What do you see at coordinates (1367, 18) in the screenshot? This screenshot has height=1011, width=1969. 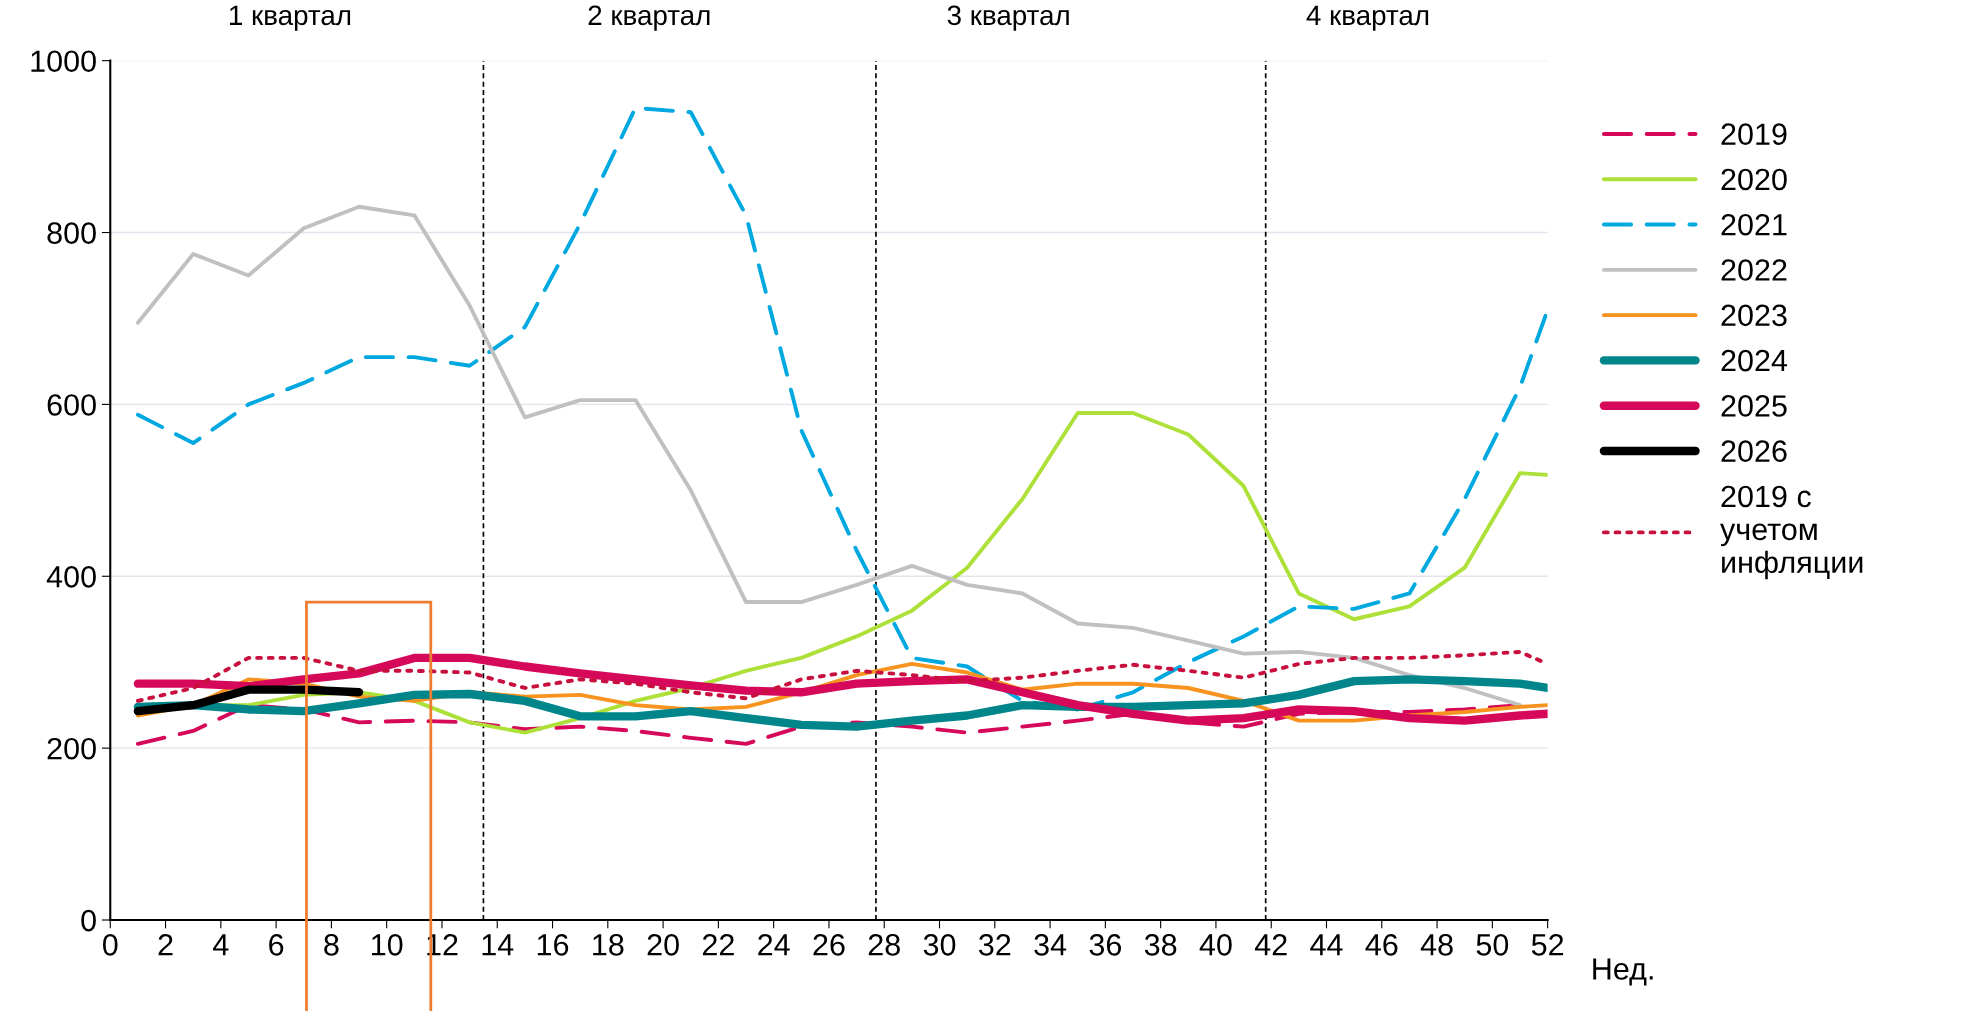 I see `text: 4 квартал` at bounding box center [1367, 18].